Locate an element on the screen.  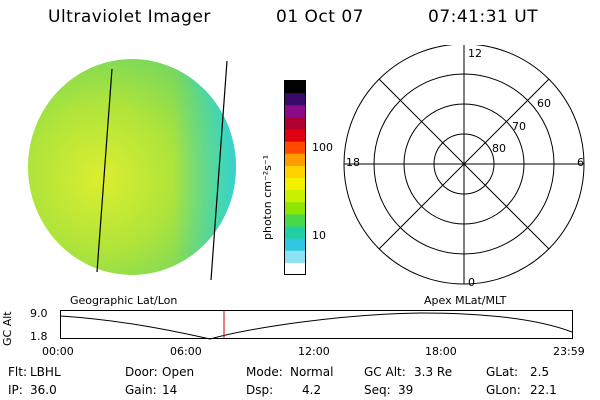
info-gain-value: 14 is located at coordinates (170, 390).